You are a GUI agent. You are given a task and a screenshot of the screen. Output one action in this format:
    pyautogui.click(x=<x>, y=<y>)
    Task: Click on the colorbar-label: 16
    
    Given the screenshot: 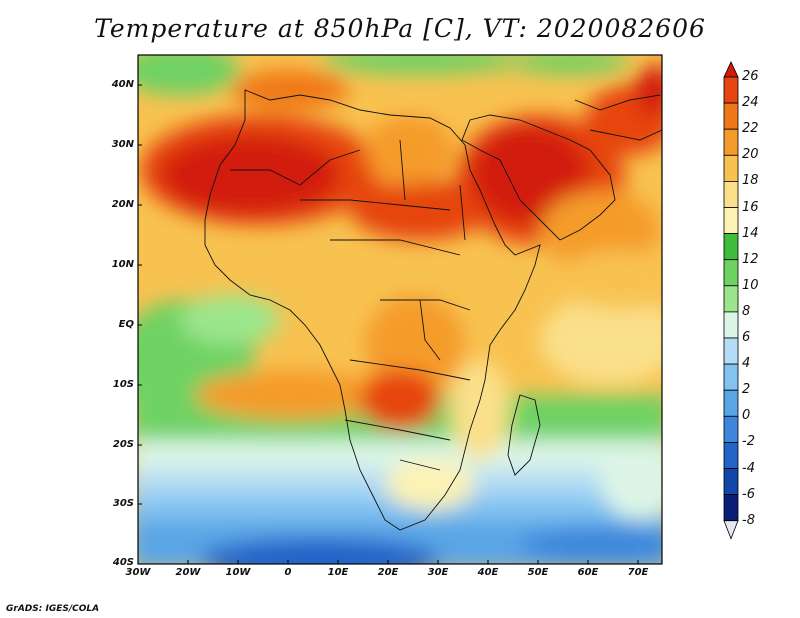 What is the action you would take?
    pyautogui.click(x=750, y=207)
    